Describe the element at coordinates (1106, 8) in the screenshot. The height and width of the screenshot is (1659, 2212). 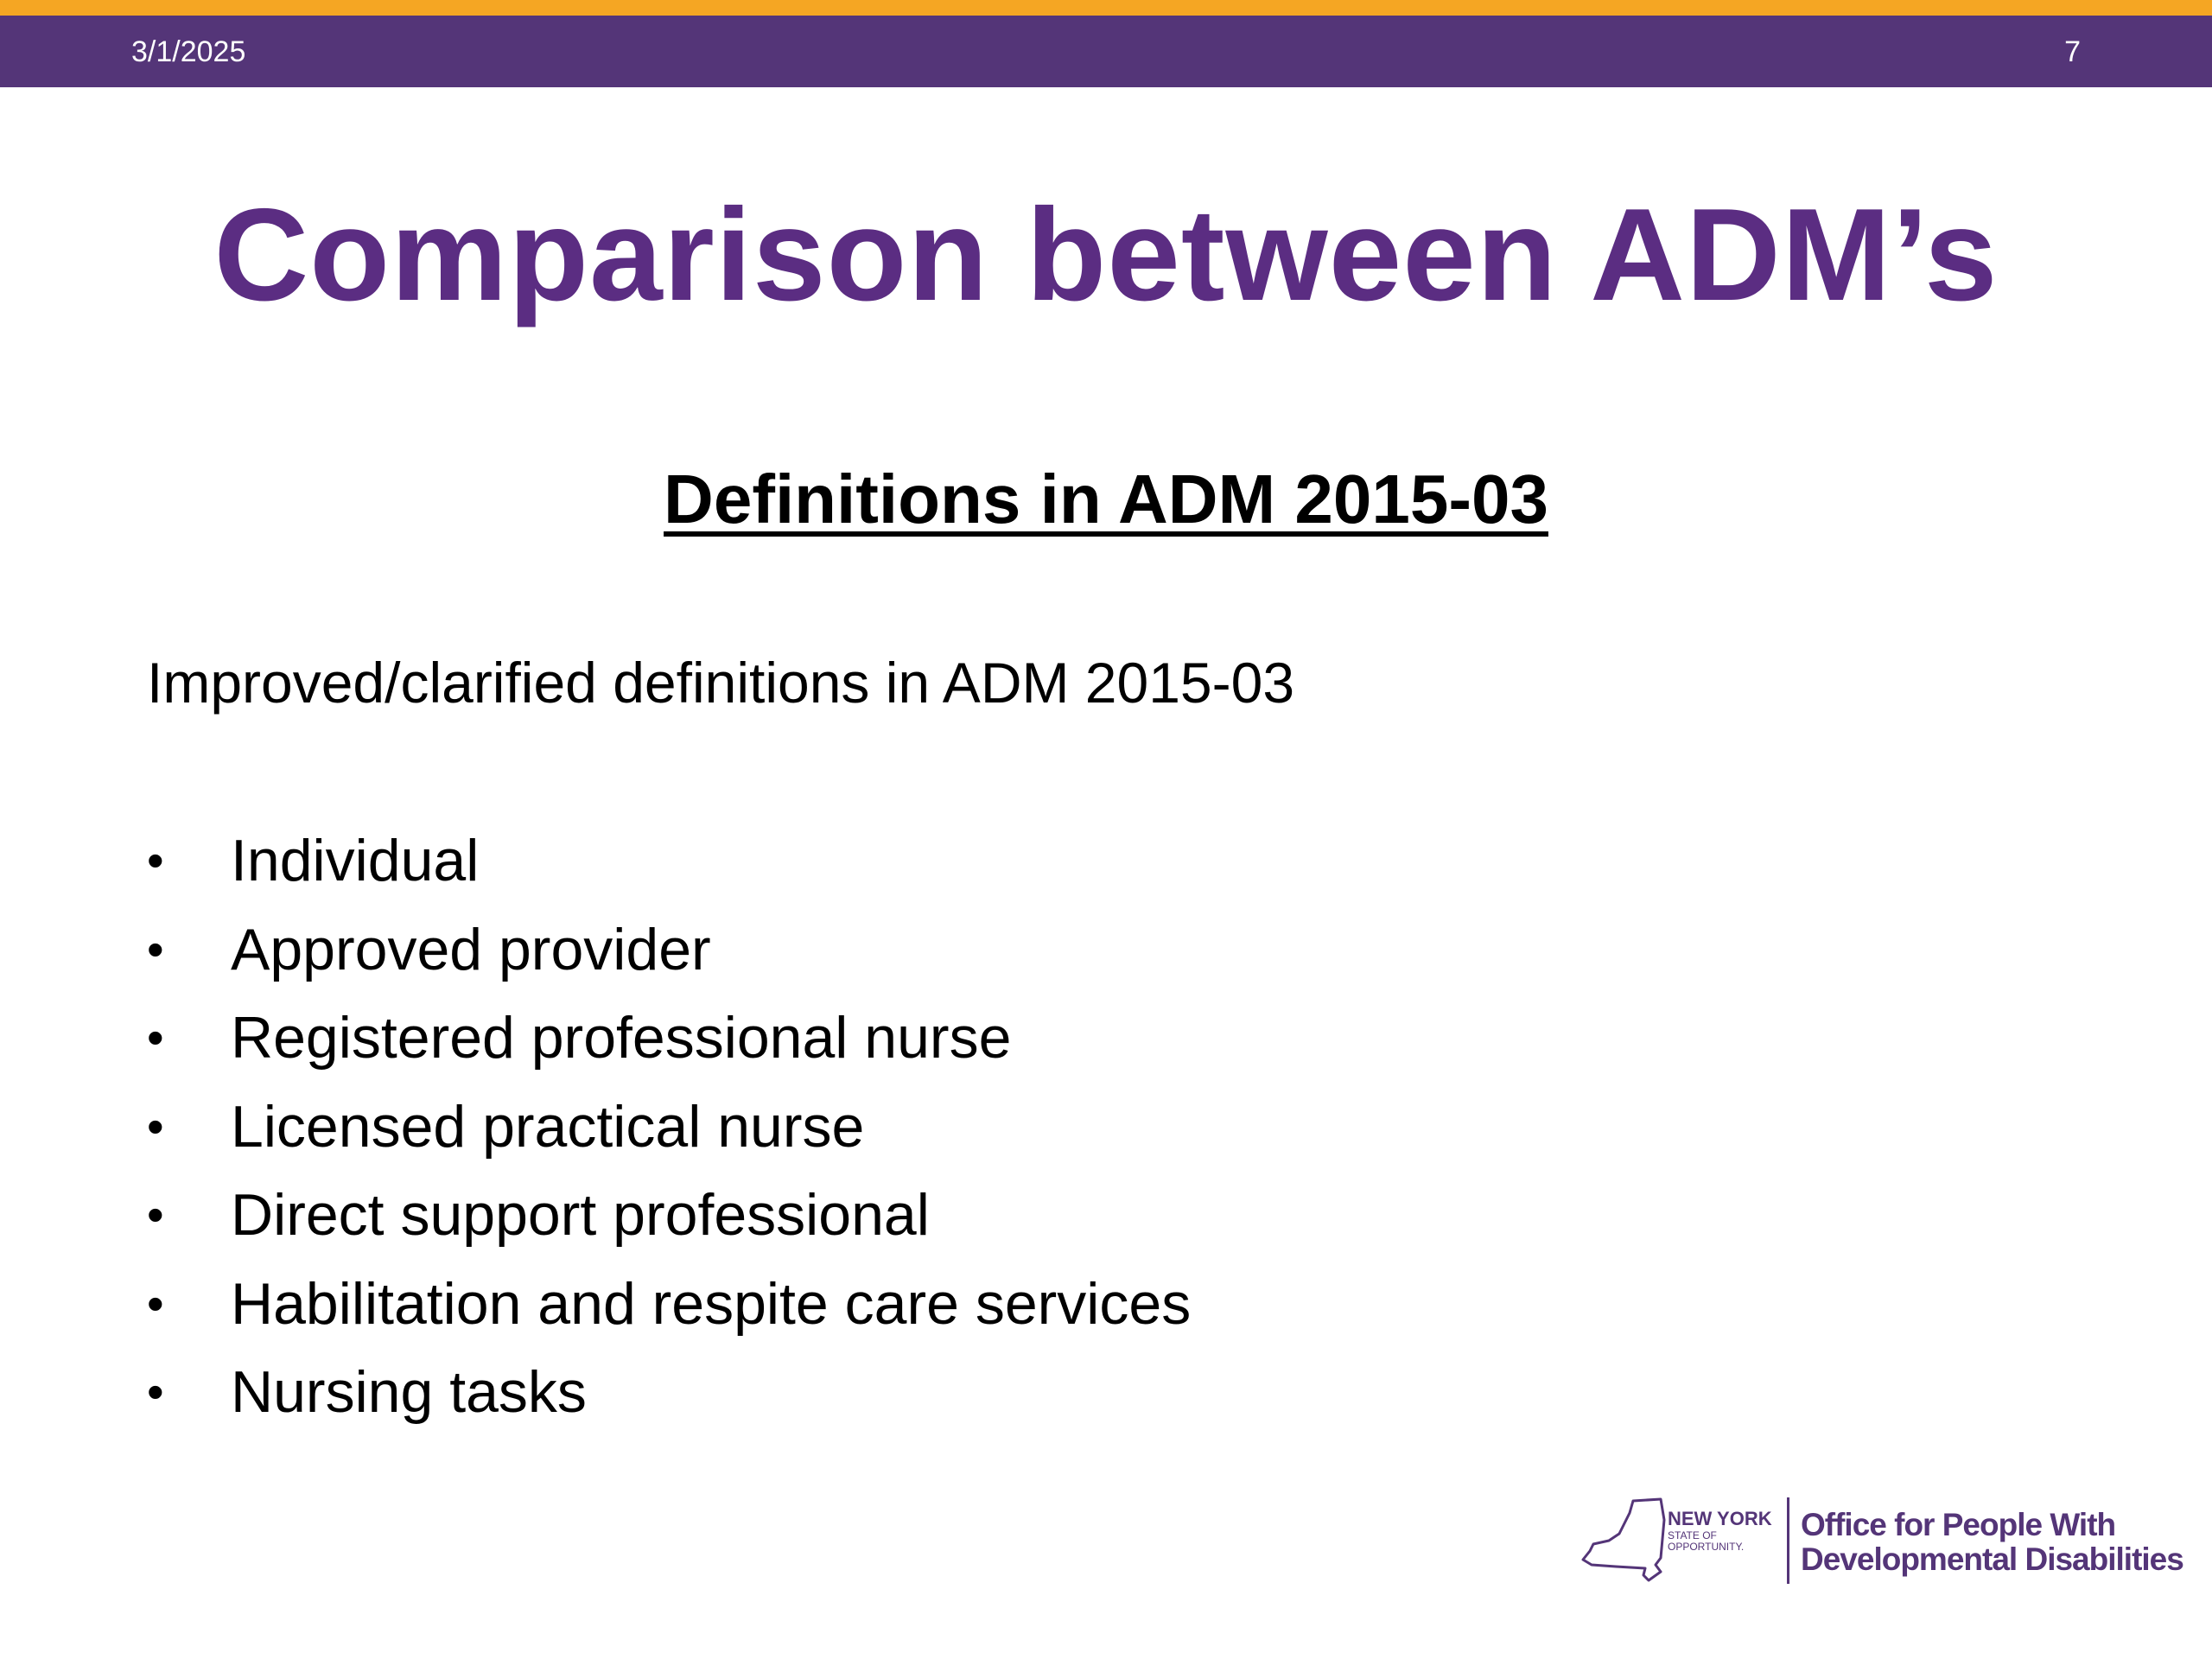
I see `accent-stripe` at that location.